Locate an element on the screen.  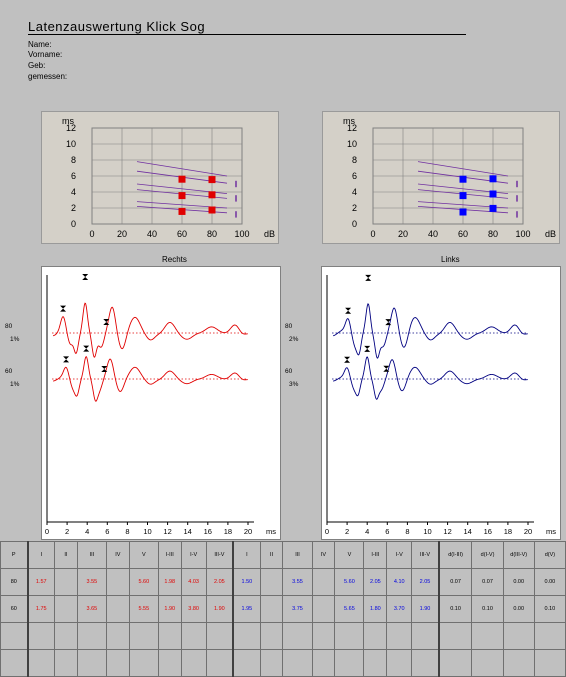
right-ear-label: Rechts is located at coordinates (174, 259).